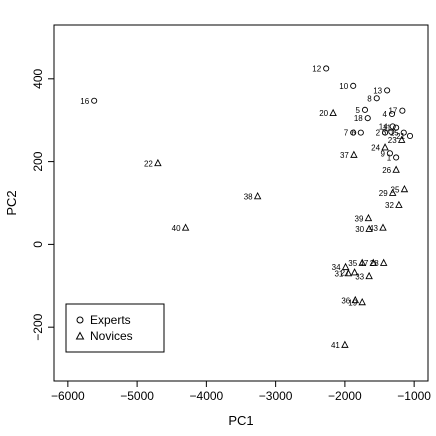  What do you see at coordinates (359, 218) in the screenshot?
I see `point-label: 39` at bounding box center [359, 218].